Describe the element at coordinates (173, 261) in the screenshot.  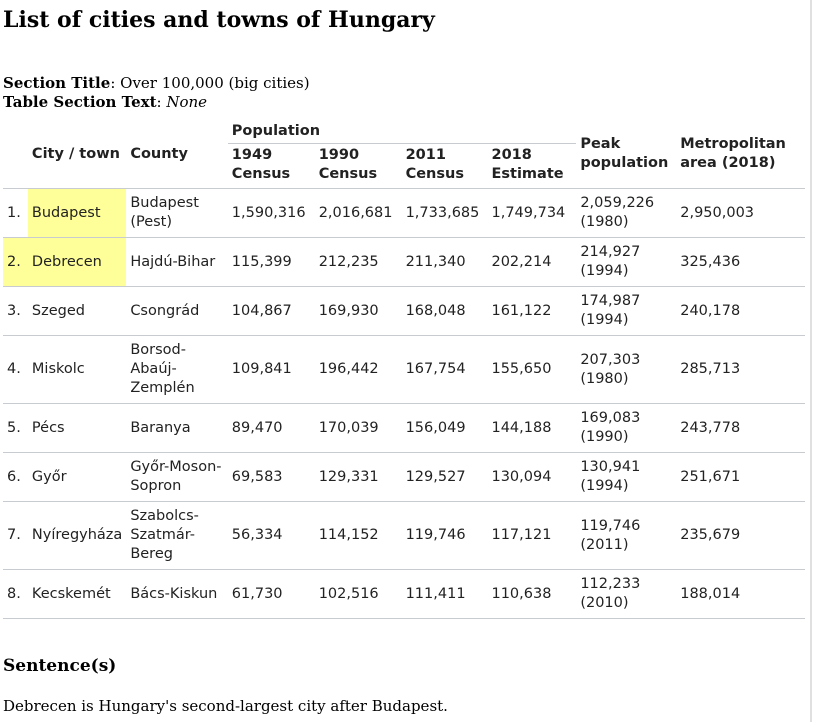
I see `county-cell: Hajdú-Bihar` at that location.